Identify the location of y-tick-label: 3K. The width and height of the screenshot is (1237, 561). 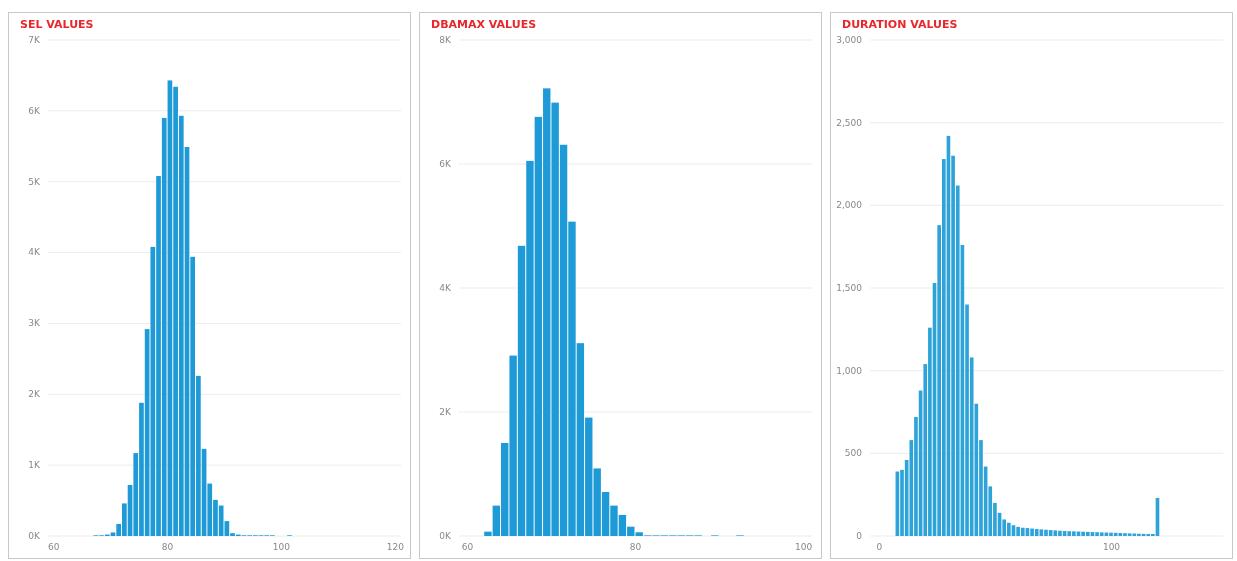
(35, 323).